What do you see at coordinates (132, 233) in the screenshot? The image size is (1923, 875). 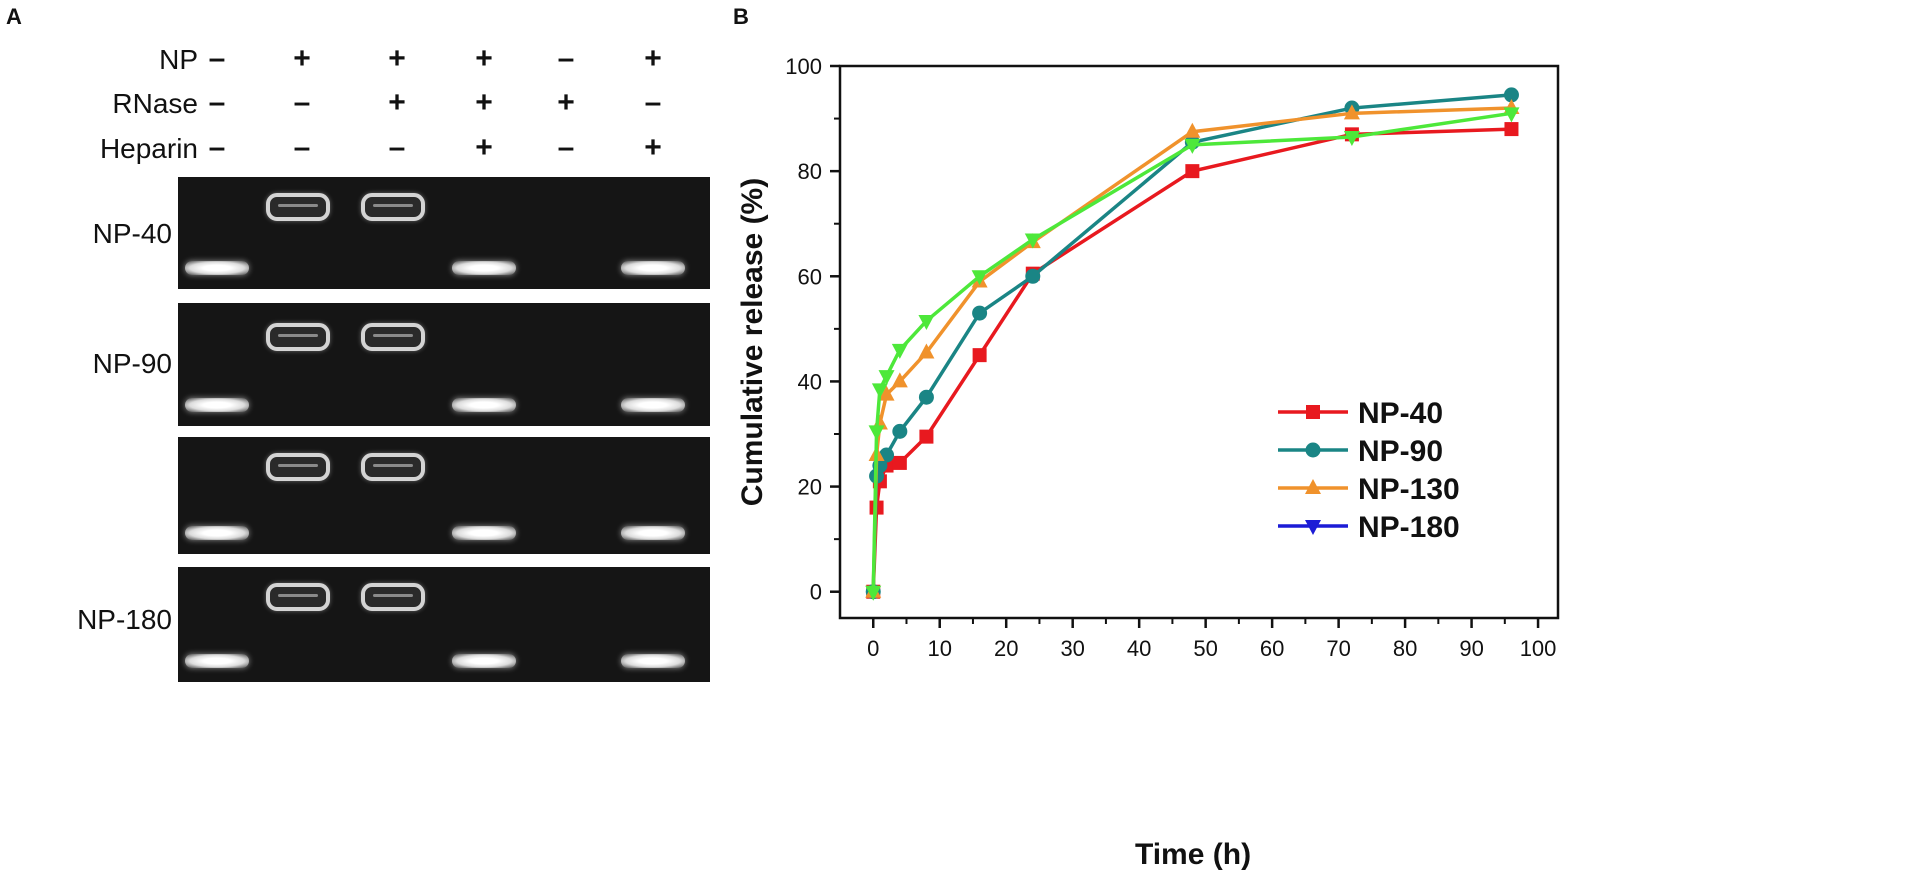 I see `gel-name: NP-40` at bounding box center [132, 233].